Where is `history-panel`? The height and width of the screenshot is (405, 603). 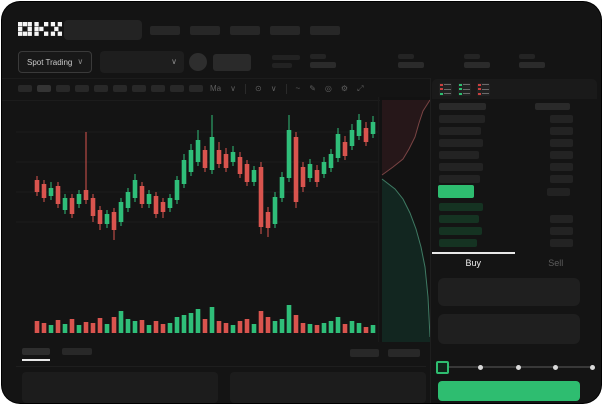
history-panel is located at coordinates (328, 387).